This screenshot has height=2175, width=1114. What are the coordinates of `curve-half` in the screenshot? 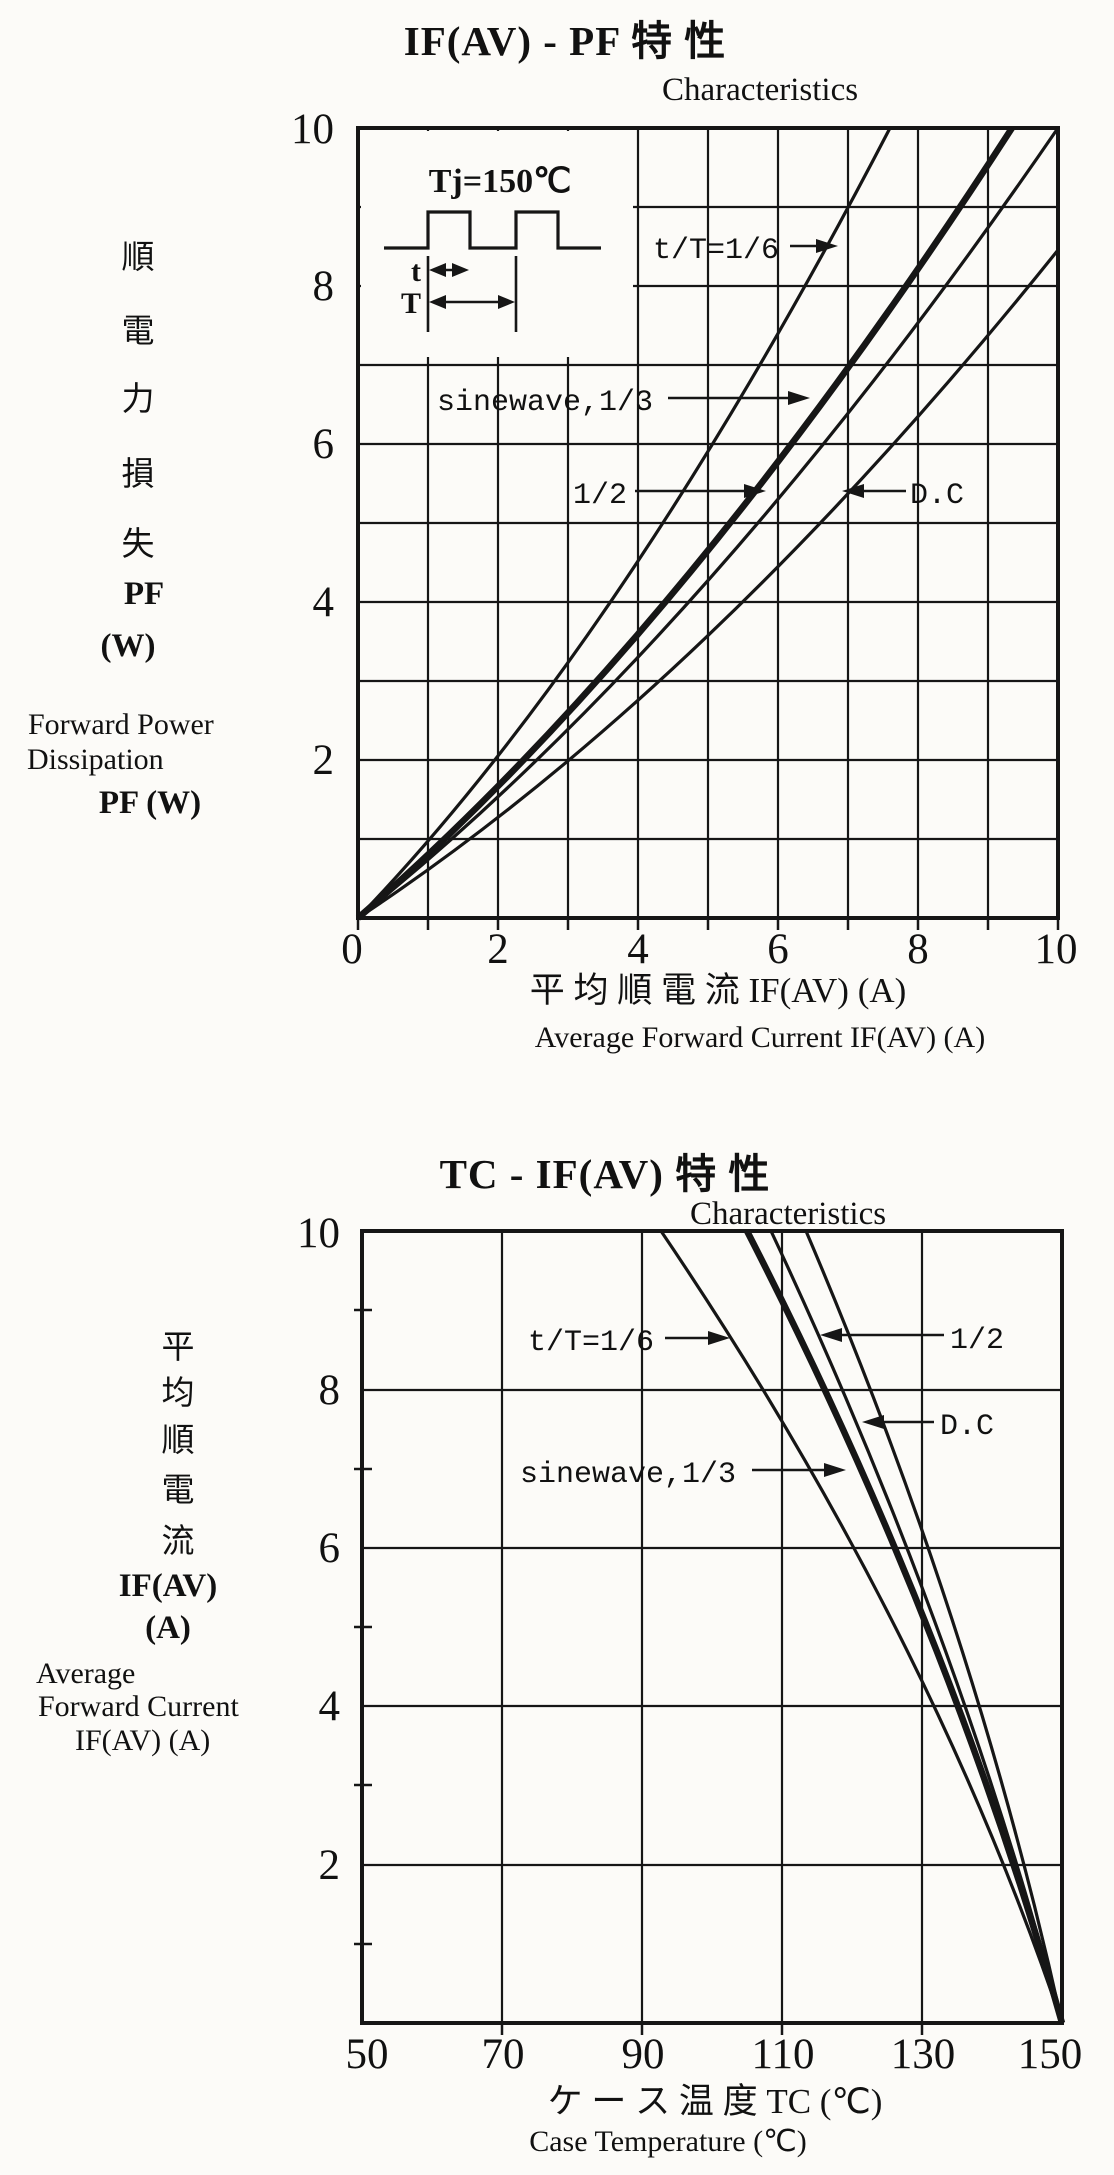 It's located at (916, 1627).